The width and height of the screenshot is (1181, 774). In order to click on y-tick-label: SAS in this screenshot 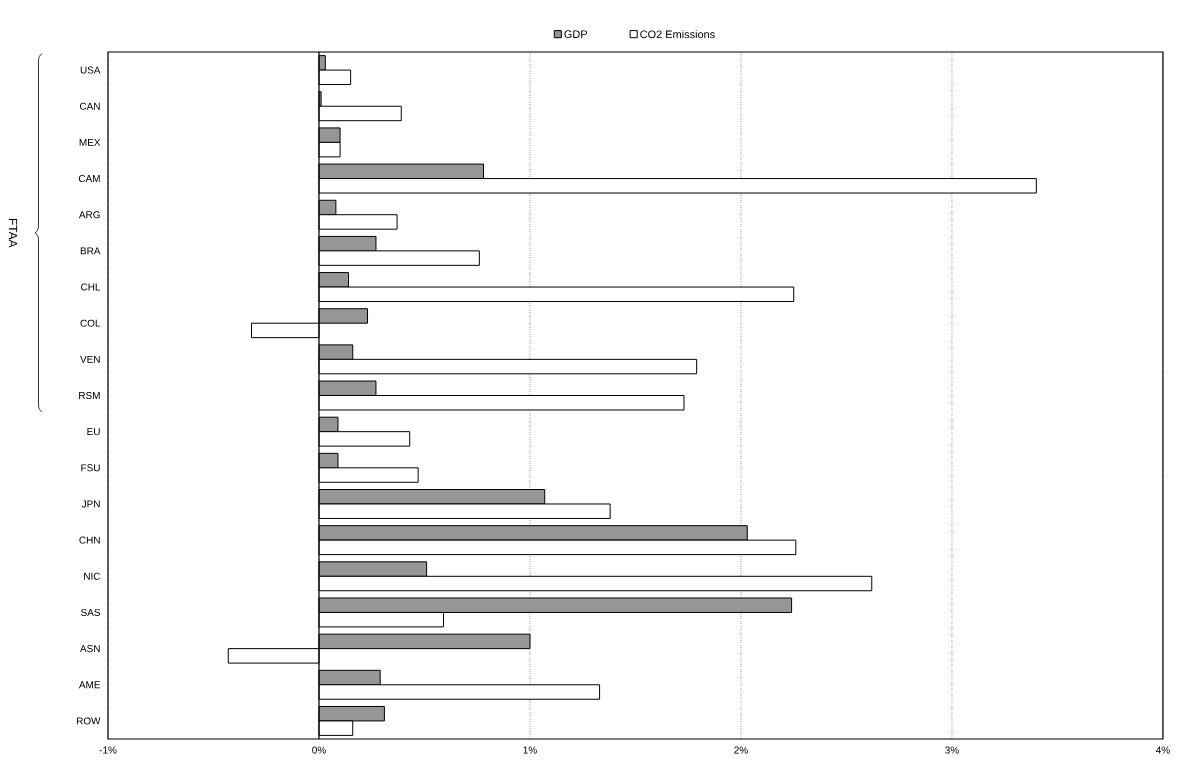, I will do `click(91, 612)`.